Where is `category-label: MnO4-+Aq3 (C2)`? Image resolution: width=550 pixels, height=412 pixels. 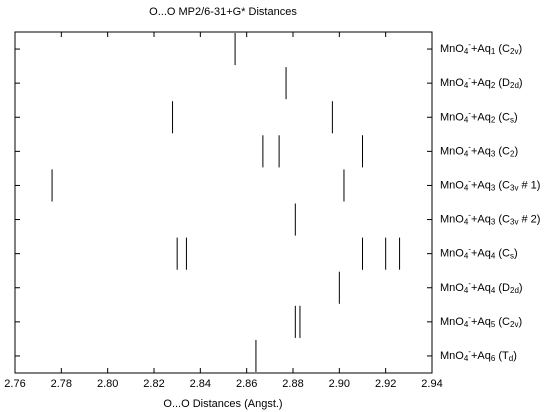
category-label: MnO4-+Aq3 (C2) is located at coordinates (479, 150).